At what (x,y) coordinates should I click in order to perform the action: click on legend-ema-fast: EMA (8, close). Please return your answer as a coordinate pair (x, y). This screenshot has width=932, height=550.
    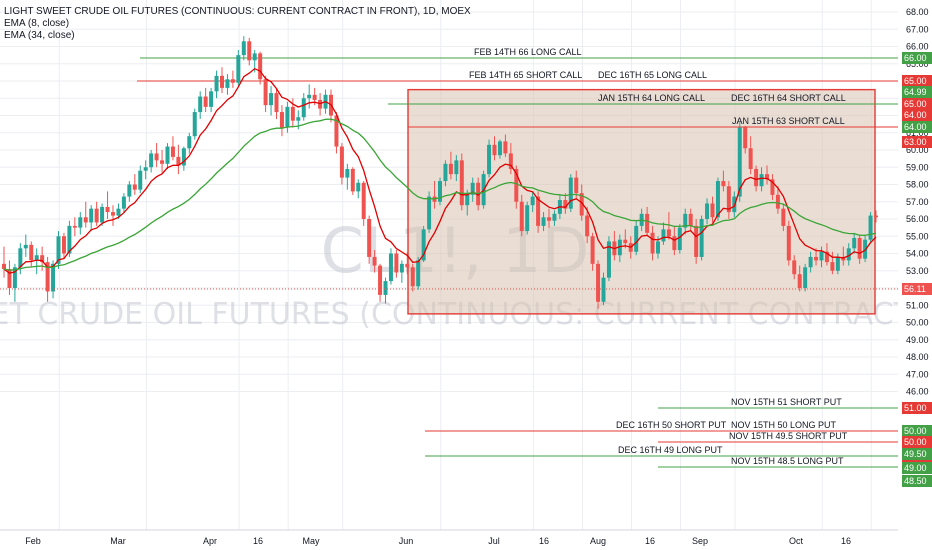
    Looking at the image, I should click on (36, 23).